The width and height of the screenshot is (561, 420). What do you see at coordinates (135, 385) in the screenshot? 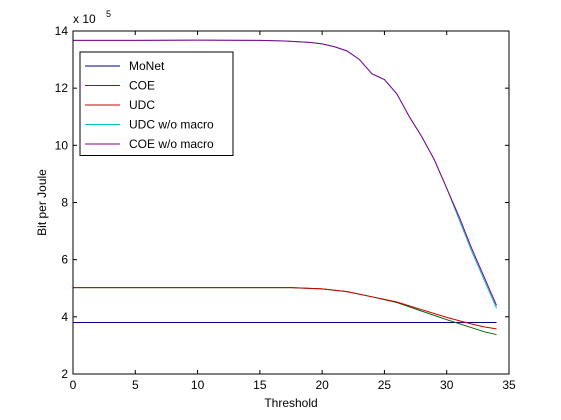
I see `x-tick-label: 5` at bounding box center [135, 385].